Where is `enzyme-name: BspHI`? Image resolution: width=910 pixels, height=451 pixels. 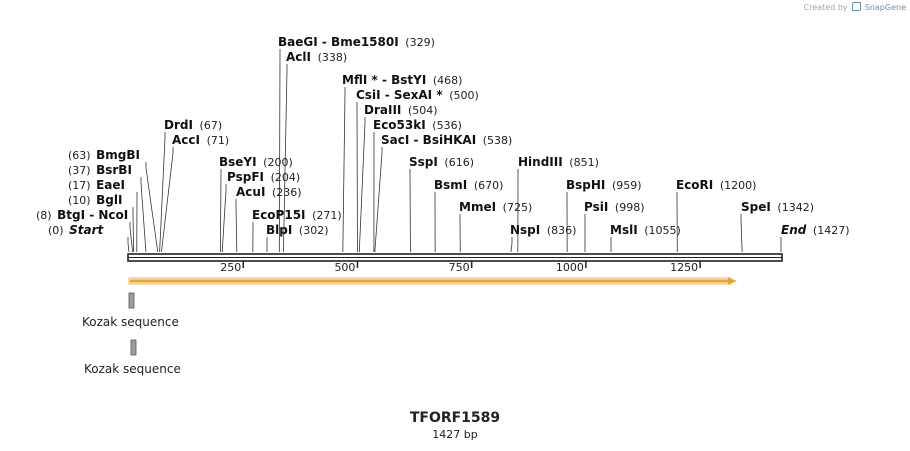
enzyme-name: BspHI is located at coordinates (585, 185).